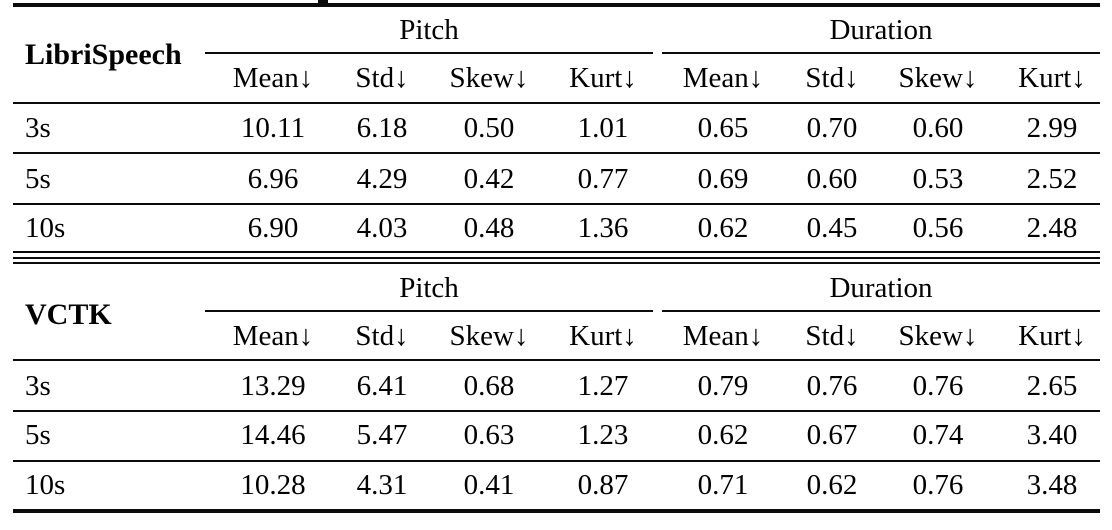 The image size is (1112, 530). Describe the element at coordinates (1052, 127) in the screenshot. I see `value-cell: 2.99` at that location.